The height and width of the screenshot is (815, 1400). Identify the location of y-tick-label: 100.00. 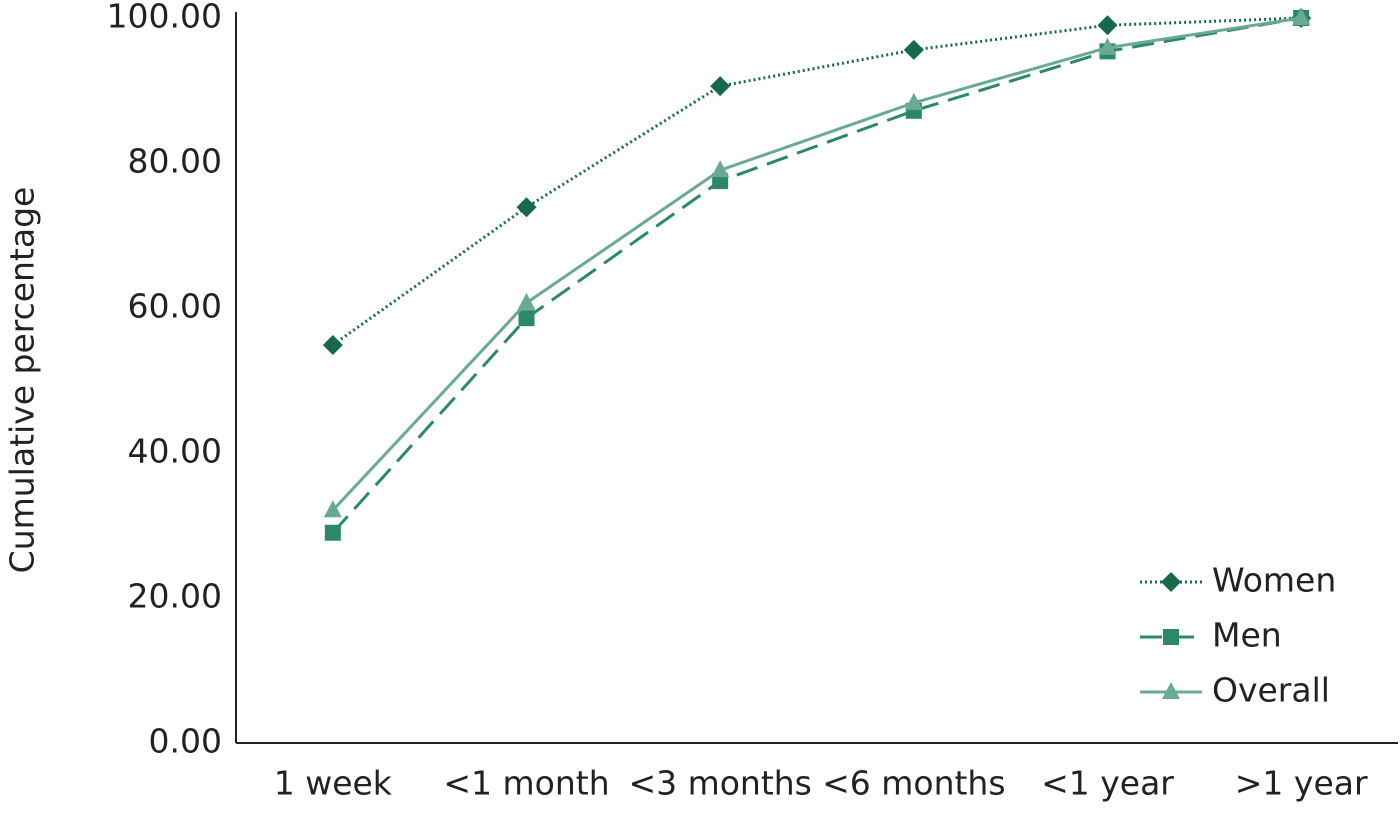
(164, 18).